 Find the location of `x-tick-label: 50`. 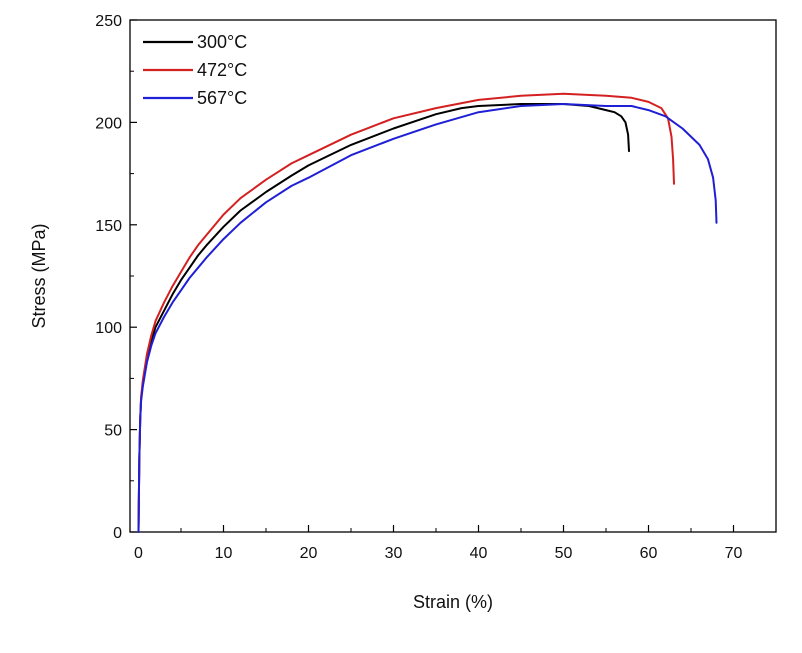

x-tick-label: 50 is located at coordinates (564, 553).